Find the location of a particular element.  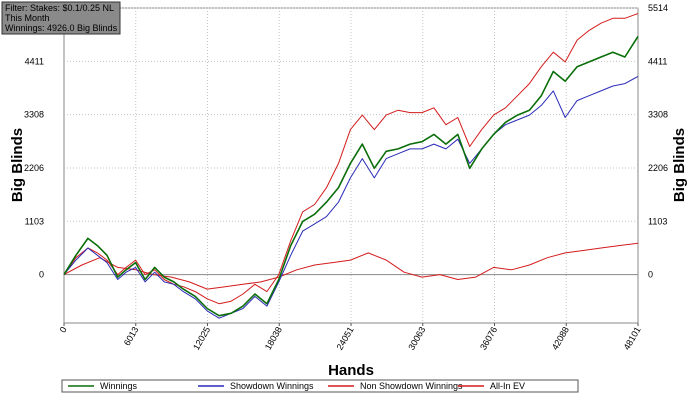

legend-label: Non Showdown Winnings is located at coordinates (411, 386).